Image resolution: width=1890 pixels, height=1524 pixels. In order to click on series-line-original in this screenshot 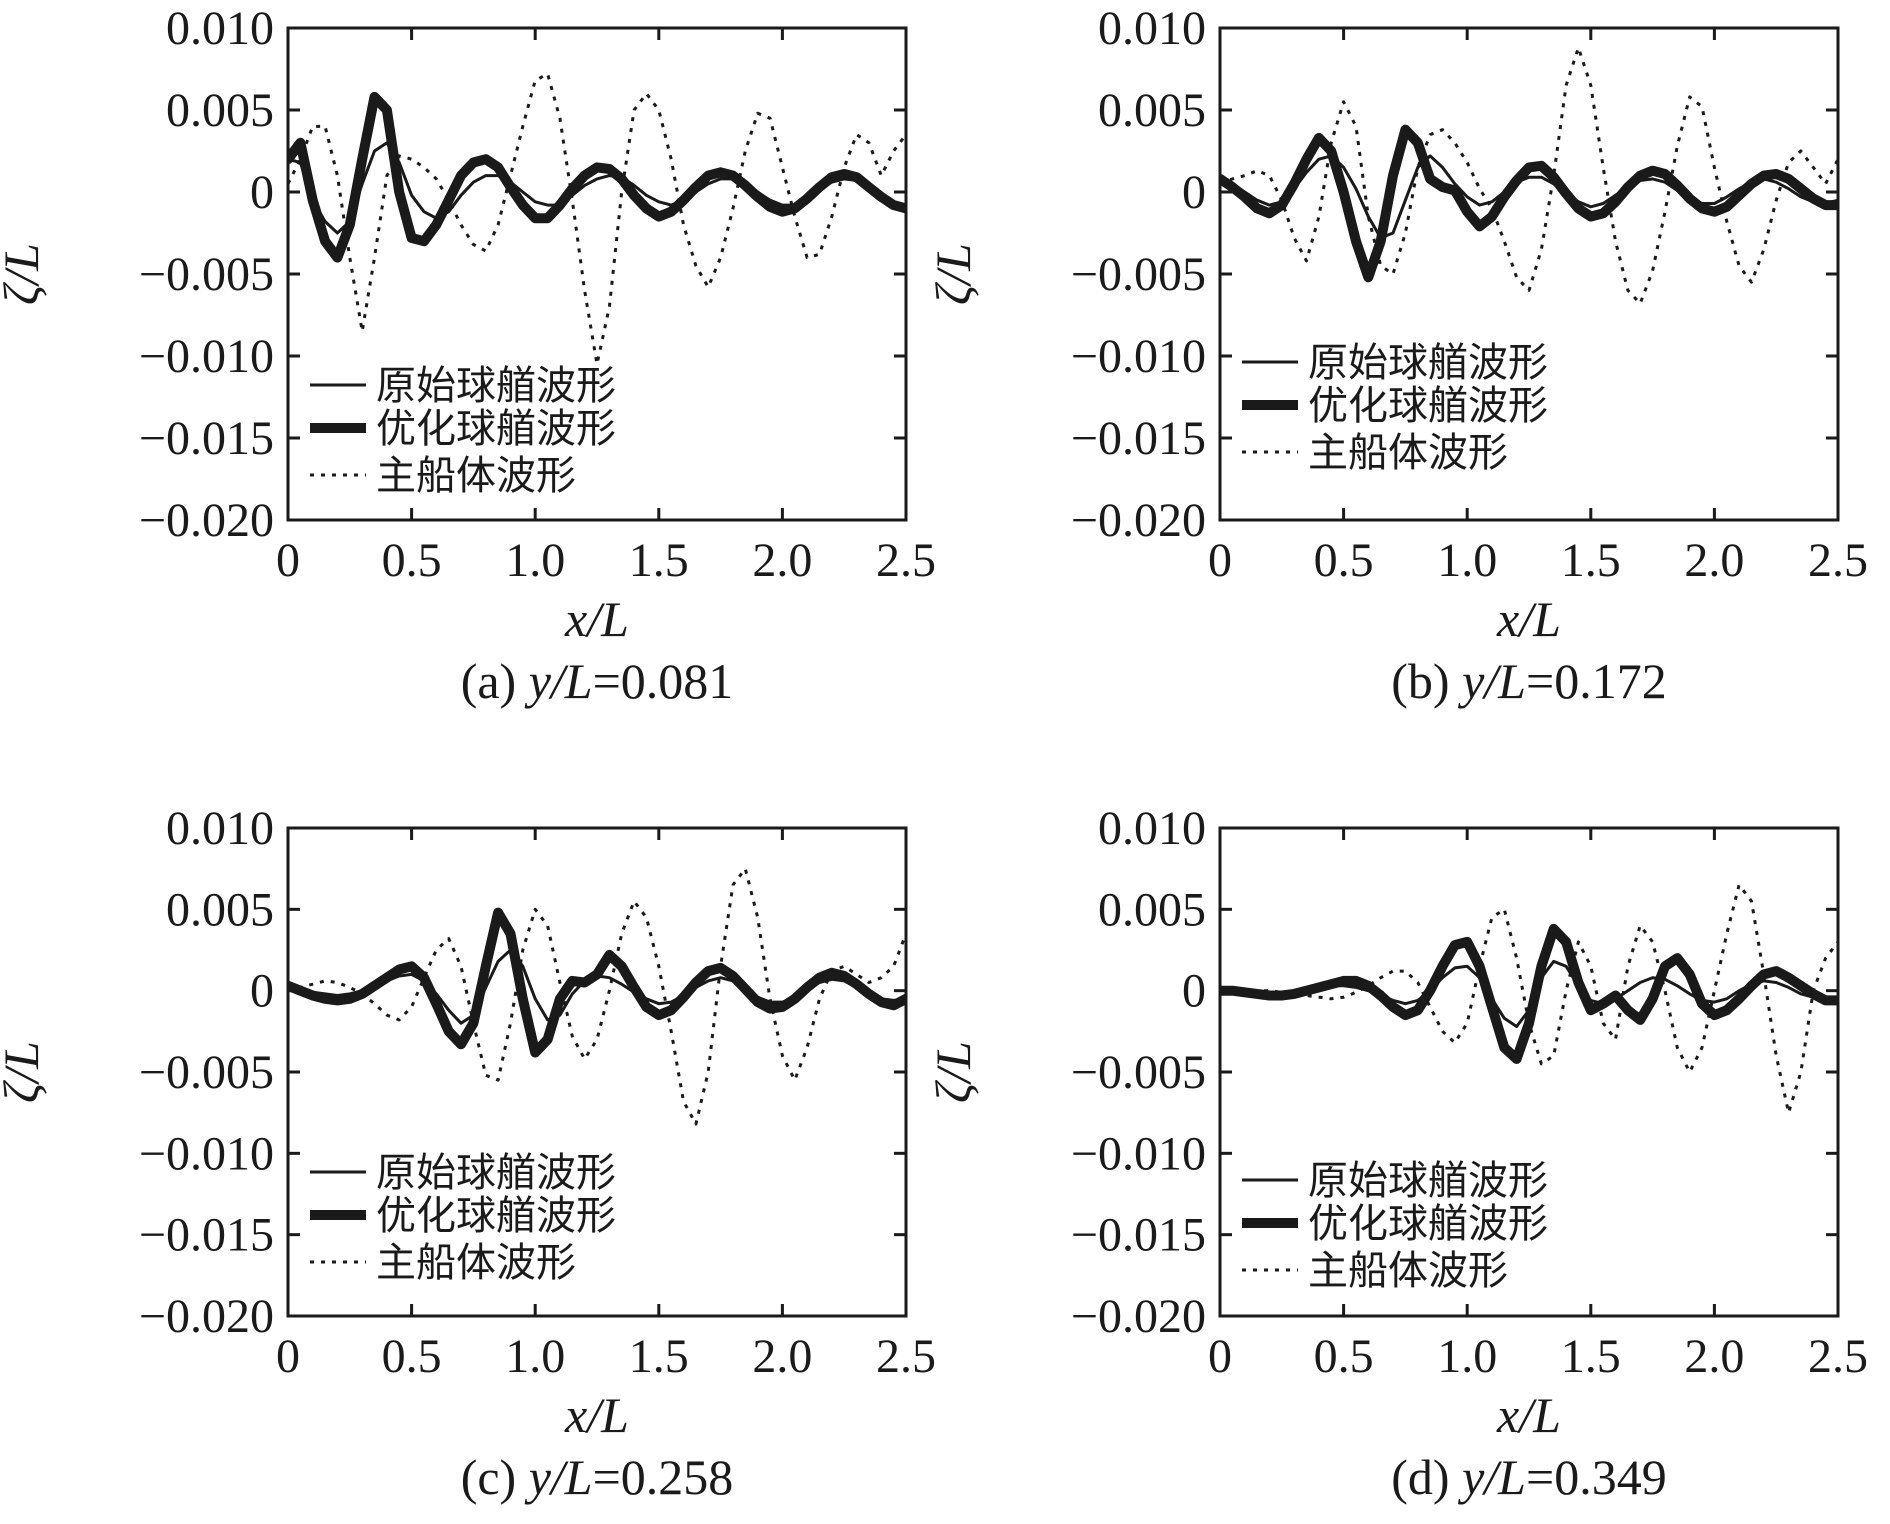, I will do `click(1529, 197)`.